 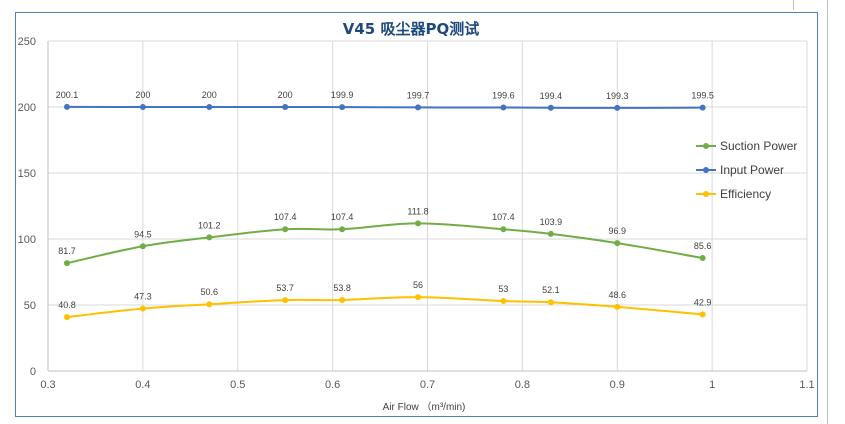 What do you see at coordinates (285, 288) in the screenshot?
I see `efficiency-data-label: 53.7` at bounding box center [285, 288].